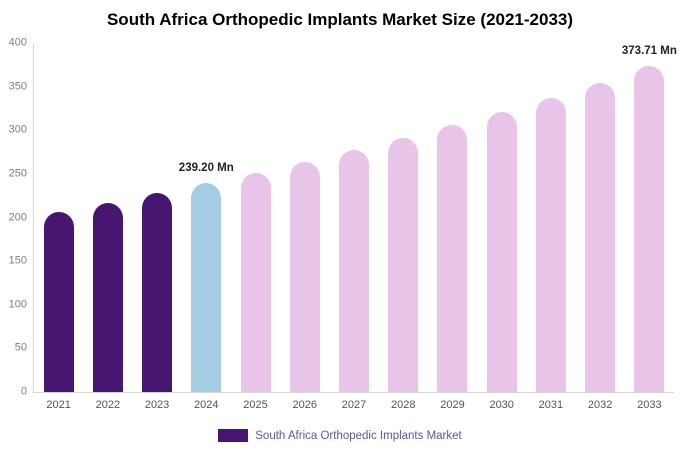  Describe the element at coordinates (58, 301) in the screenshot. I see `bar-2021` at that location.